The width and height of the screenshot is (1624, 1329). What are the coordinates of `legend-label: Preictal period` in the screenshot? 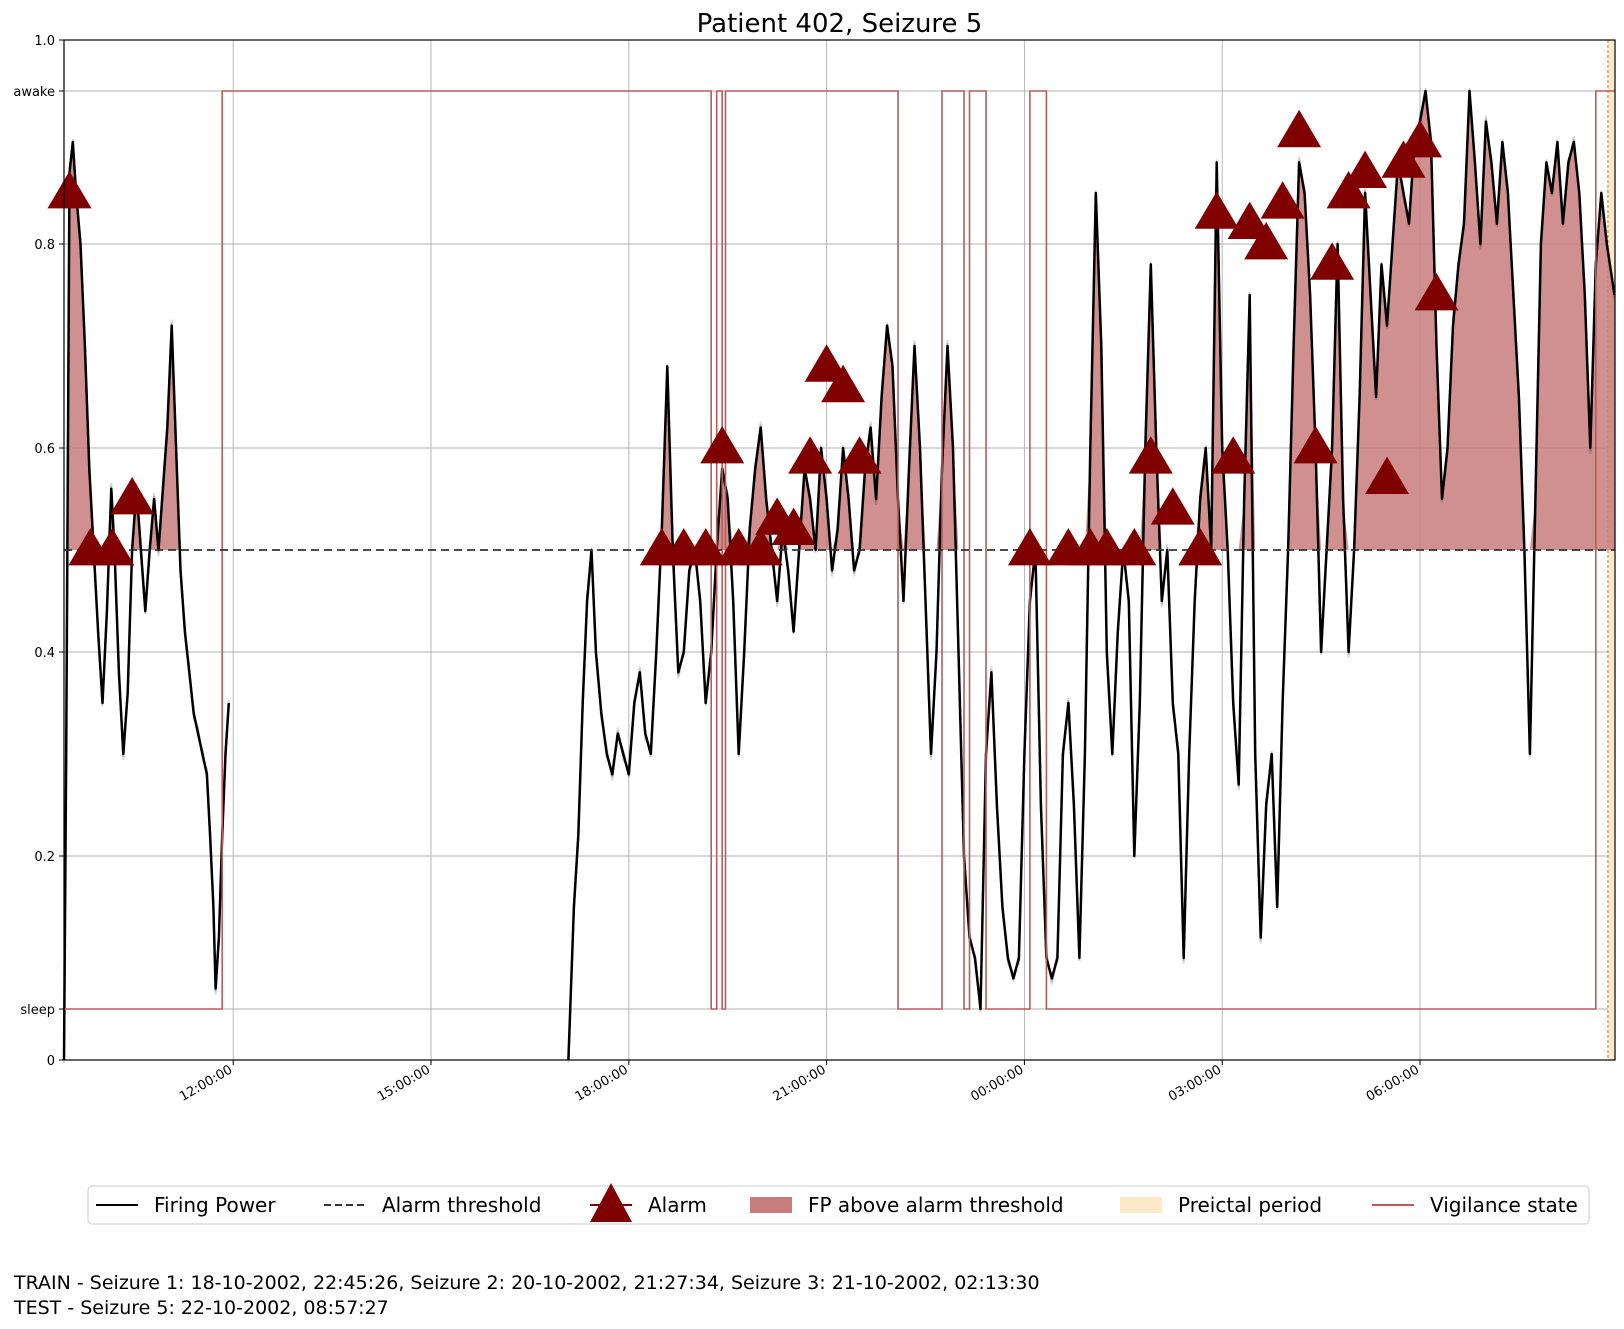 It's located at (1250, 1205).